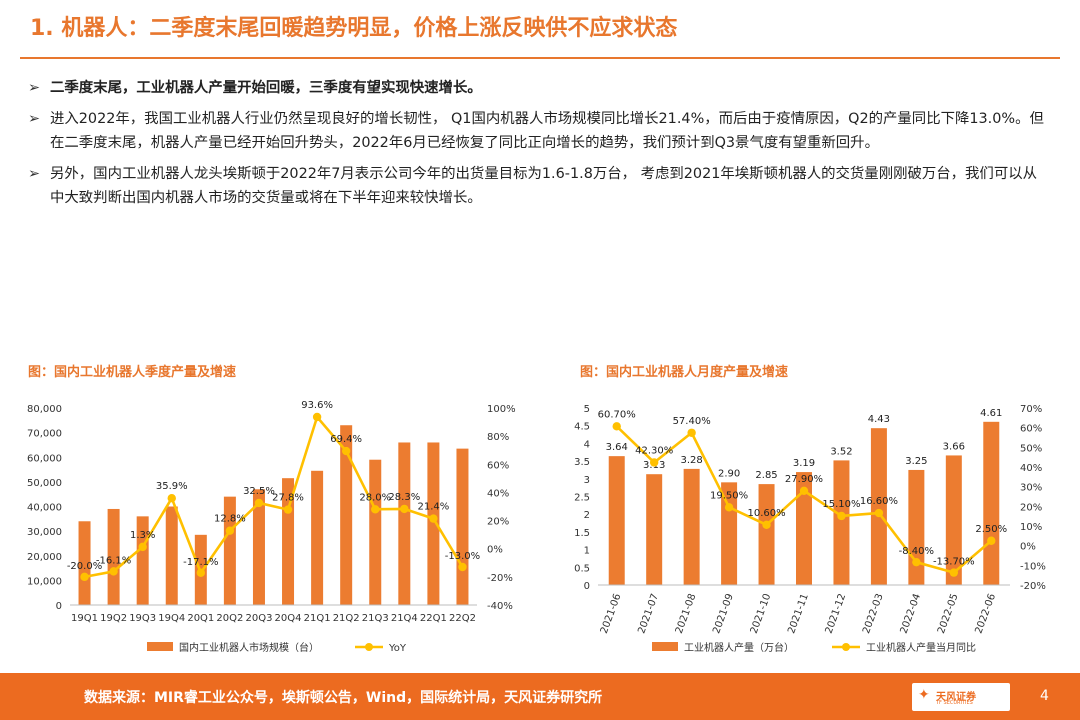 This screenshot has width=1080, height=720. What do you see at coordinates (44, 581) in the screenshot?
I see `y-tick-label-left: 10,000` at bounding box center [44, 581].